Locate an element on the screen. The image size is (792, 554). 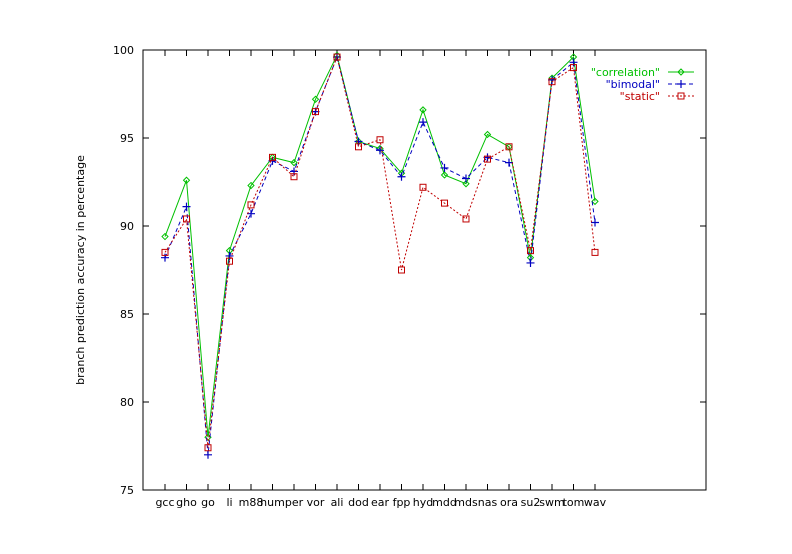
legend: "correlation""bimodal""static" is located at coordinates (642, 84).